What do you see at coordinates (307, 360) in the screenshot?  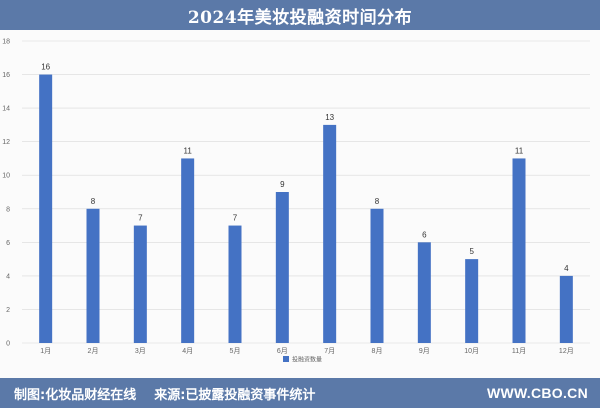 I see `legend-label: 投融资数量` at bounding box center [307, 360].